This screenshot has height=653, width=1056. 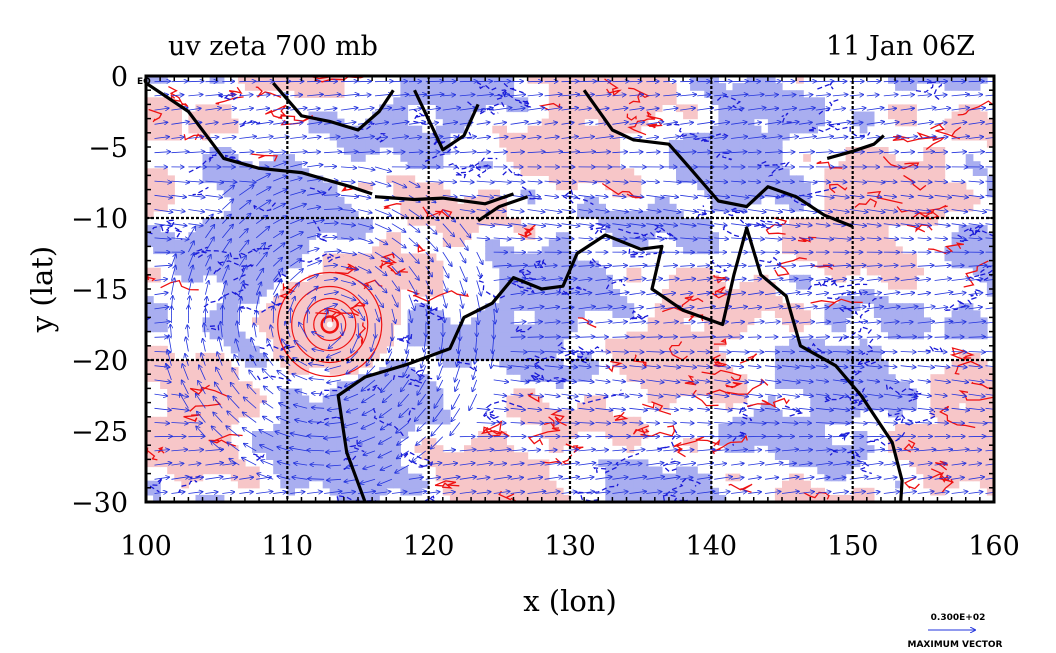 I want to click on negative-contour, so click(x=374, y=388).